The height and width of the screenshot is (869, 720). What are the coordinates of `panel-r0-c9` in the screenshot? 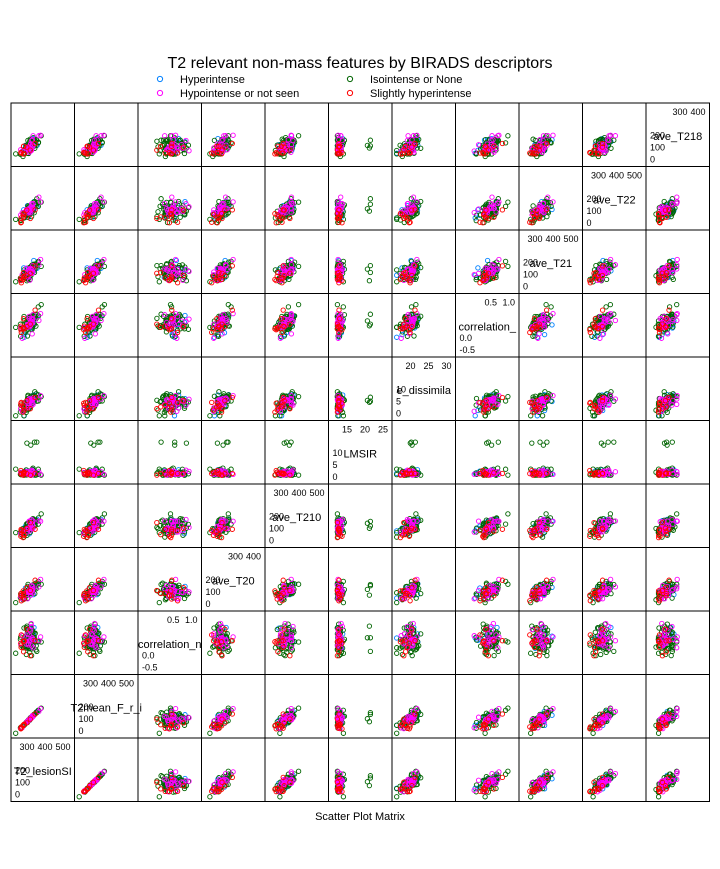 It's located at (614, 134).